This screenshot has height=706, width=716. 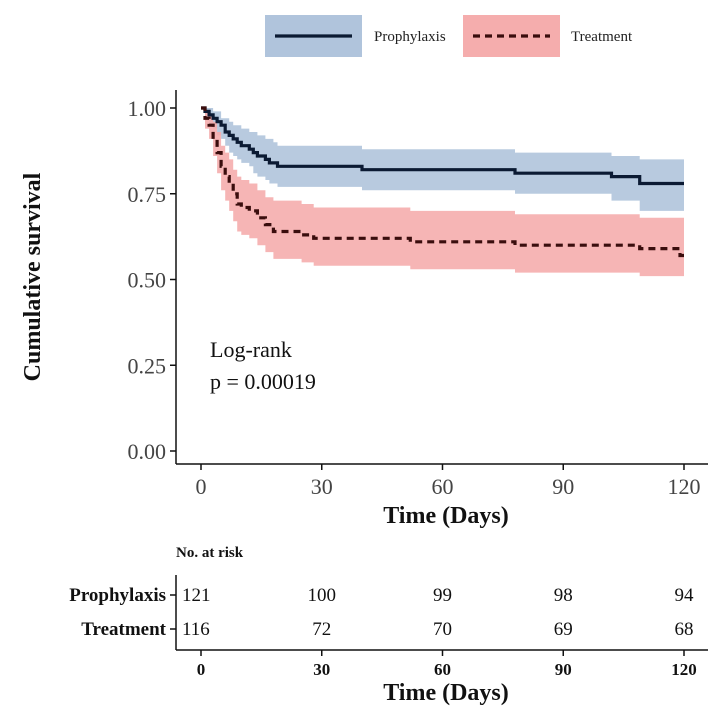 What do you see at coordinates (442, 595) in the screenshot?
I see `risk-count: 99` at bounding box center [442, 595].